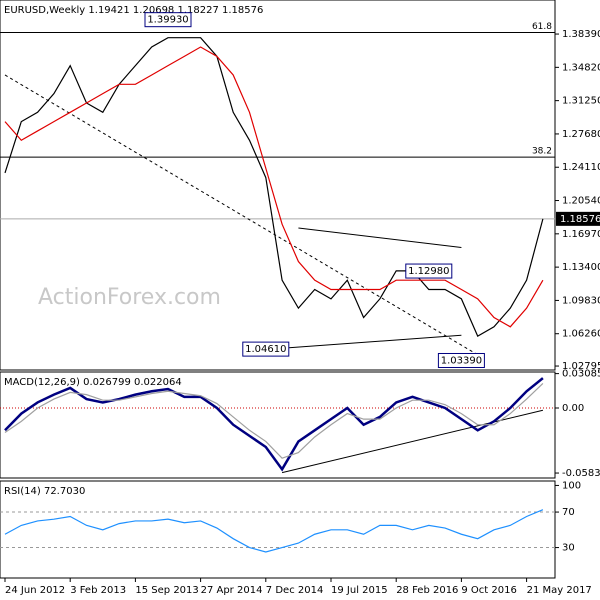 The image size is (600, 600). I want to click on y-tick-label: 30, so click(568, 548).